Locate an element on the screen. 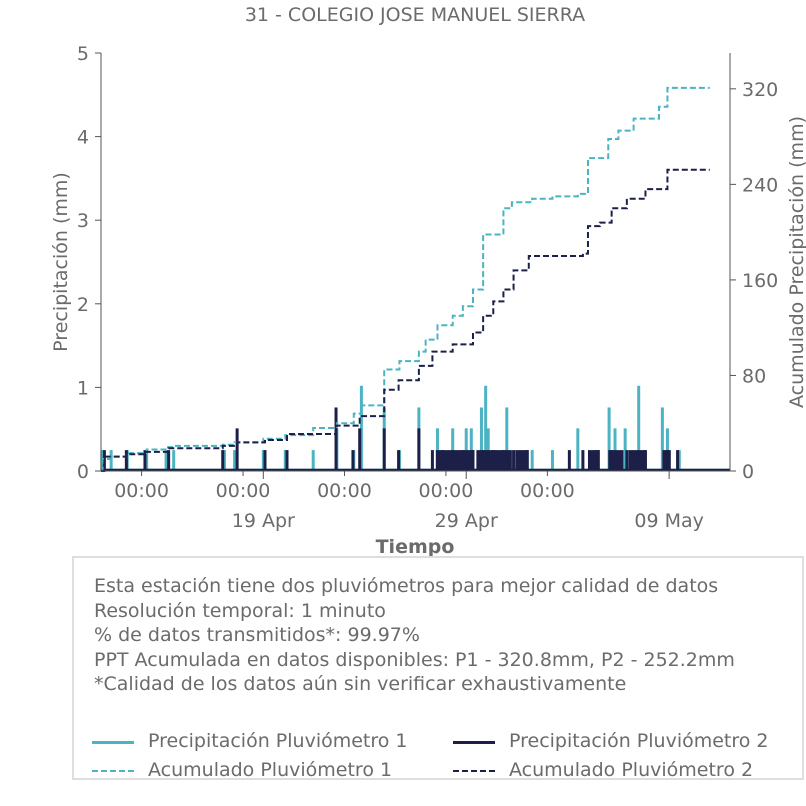 The image size is (806, 806). y-left-tick-label: 2 is located at coordinates (83, 305).